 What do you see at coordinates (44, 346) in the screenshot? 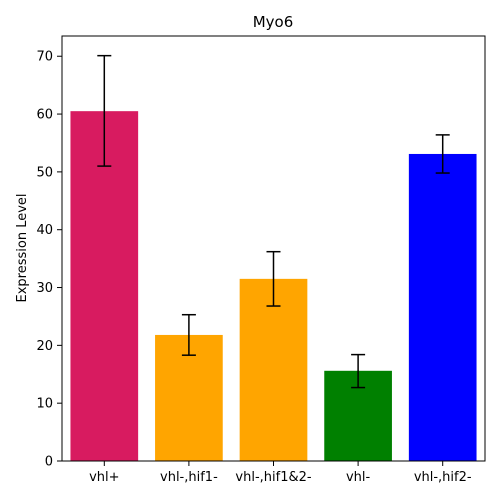
I see `y-tick-label: 20` at bounding box center [44, 346].